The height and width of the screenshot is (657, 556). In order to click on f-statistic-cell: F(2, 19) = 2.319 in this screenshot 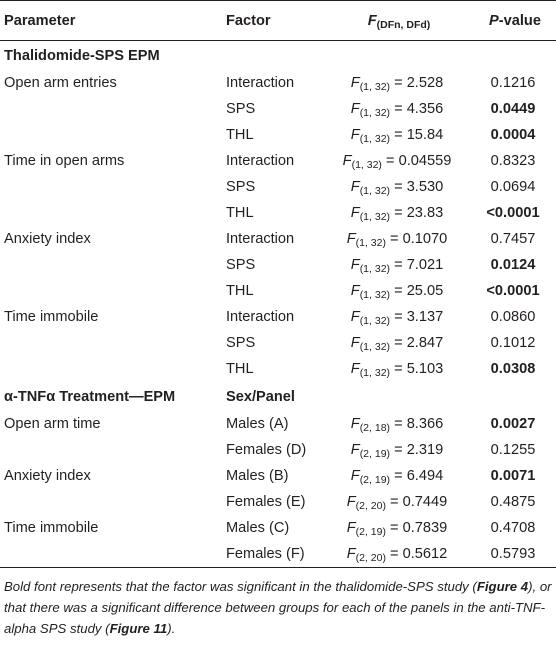, I will do `click(397, 450)`.